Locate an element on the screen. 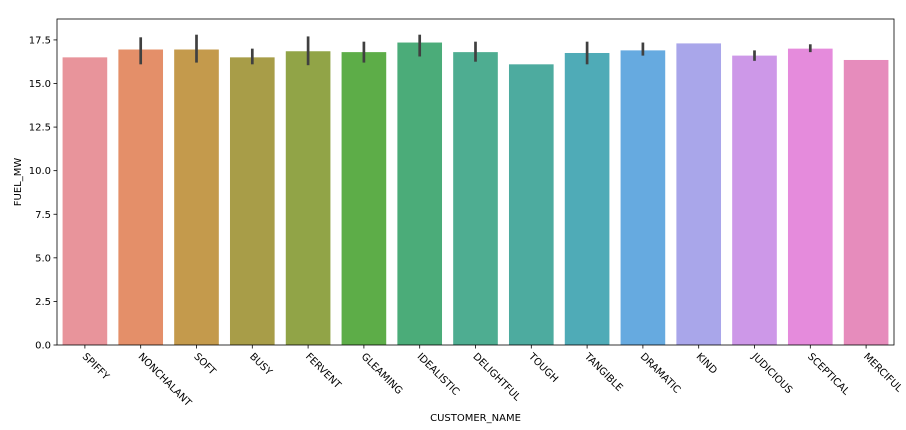  y-axis-ticks: 0.0 2.5 5.0 7.5 10.0 12.5 15.0 17.5 is located at coordinates (43, 193).